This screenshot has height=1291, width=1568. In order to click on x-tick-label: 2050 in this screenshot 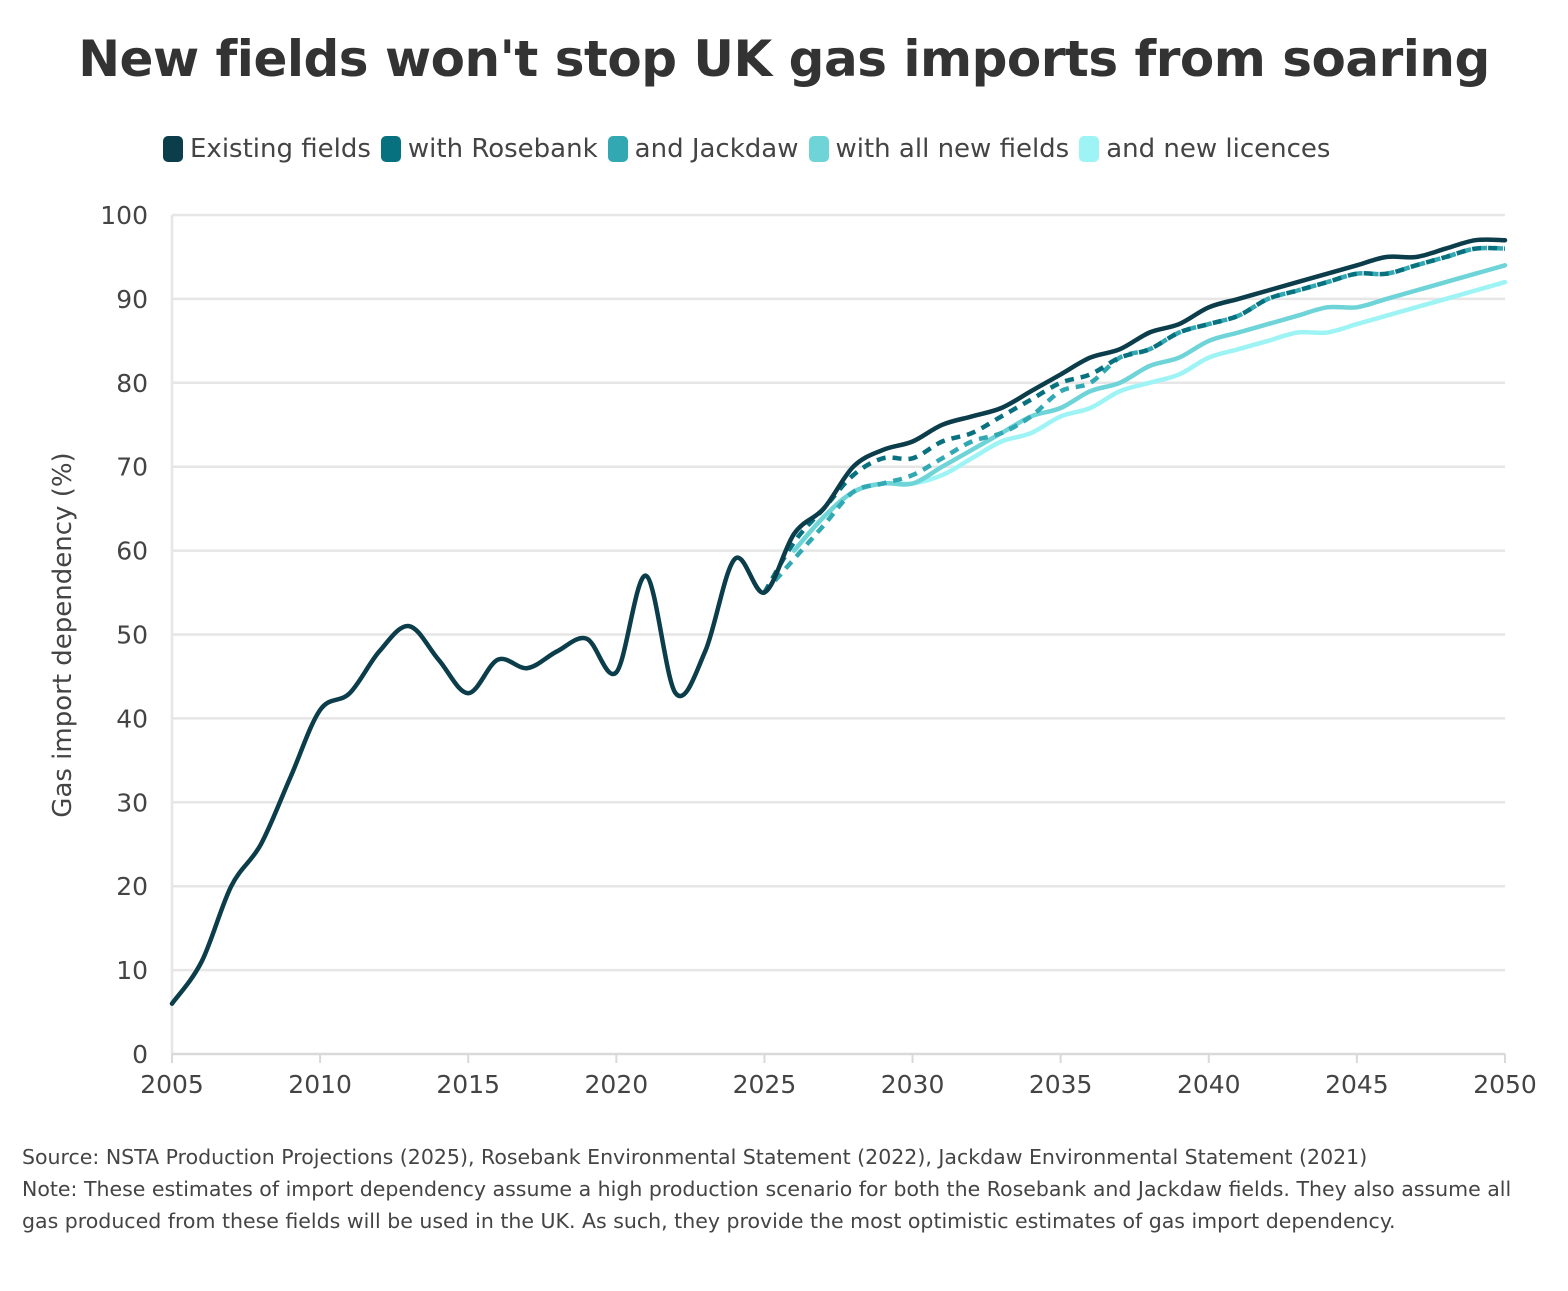, I will do `click(1505, 1084)`.